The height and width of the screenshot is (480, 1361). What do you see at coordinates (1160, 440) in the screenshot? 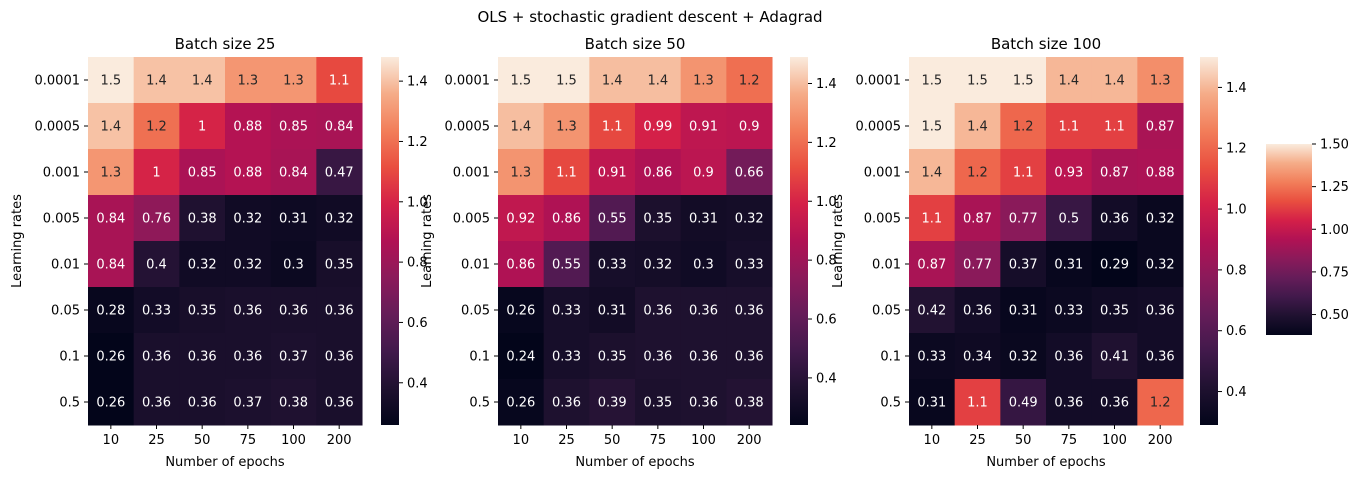
I see `x-tick-label: 200` at bounding box center [1160, 440].